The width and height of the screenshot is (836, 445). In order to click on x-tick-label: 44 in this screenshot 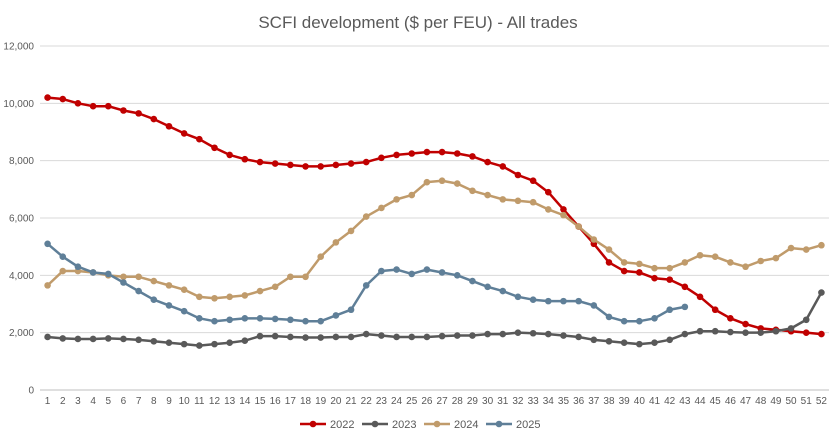, I will do `click(700, 401)`.